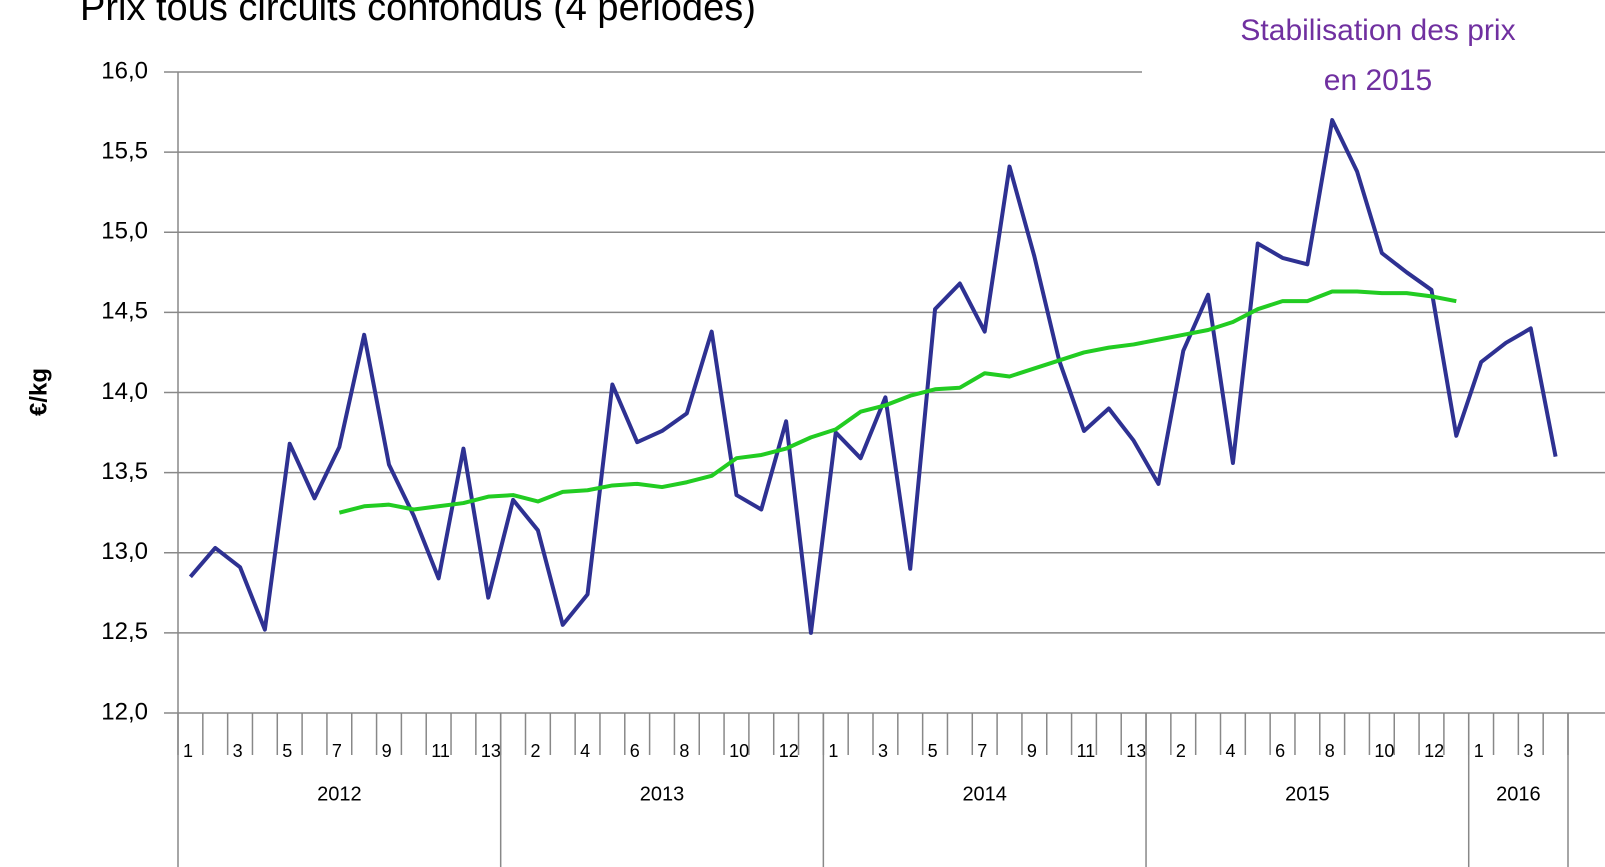 The image size is (1605, 867). Describe the element at coordinates (124, 150) in the screenshot. I see `y-tick-label: 15,5` at that location.